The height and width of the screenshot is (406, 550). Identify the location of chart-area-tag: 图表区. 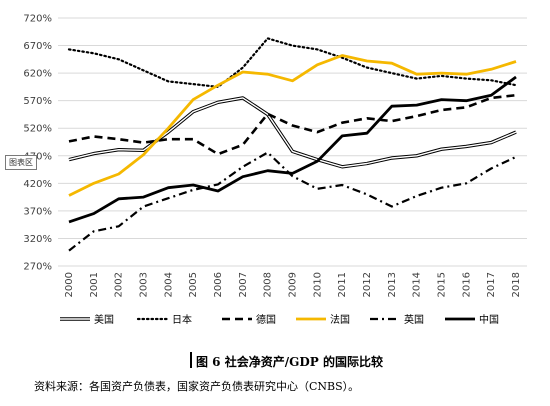
(21, 162).